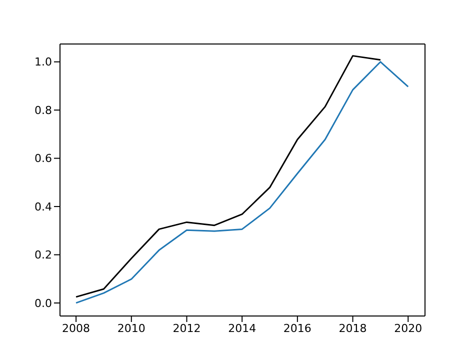 This screenshot has height=355, width=474. I want to click on x-tick-label: 2016, so click(297, 328).